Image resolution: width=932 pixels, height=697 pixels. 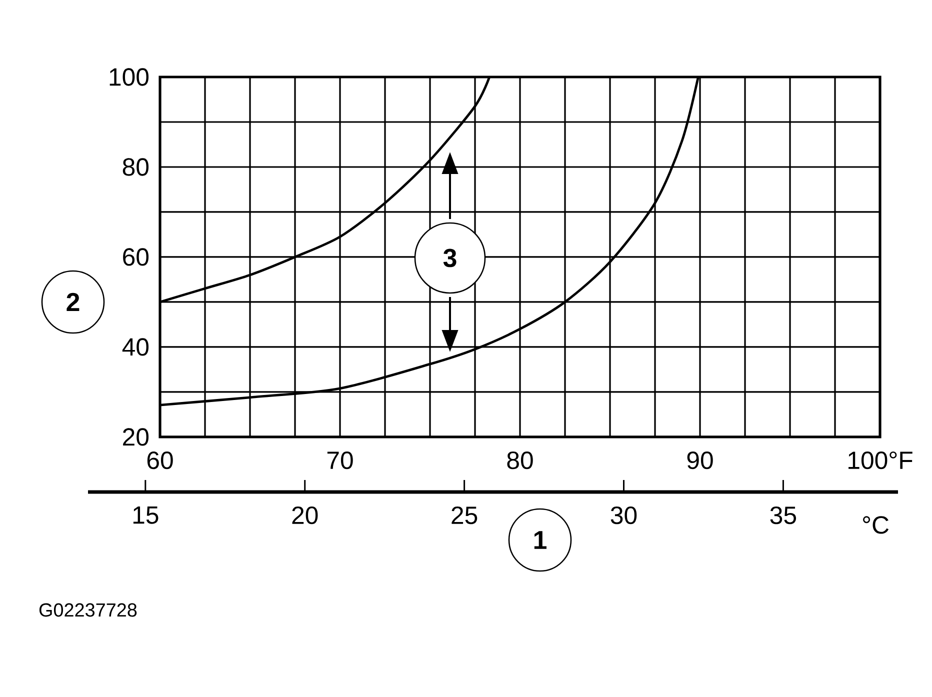 I want to click on x2-tick-label: 30, so click(x=623, y=515).